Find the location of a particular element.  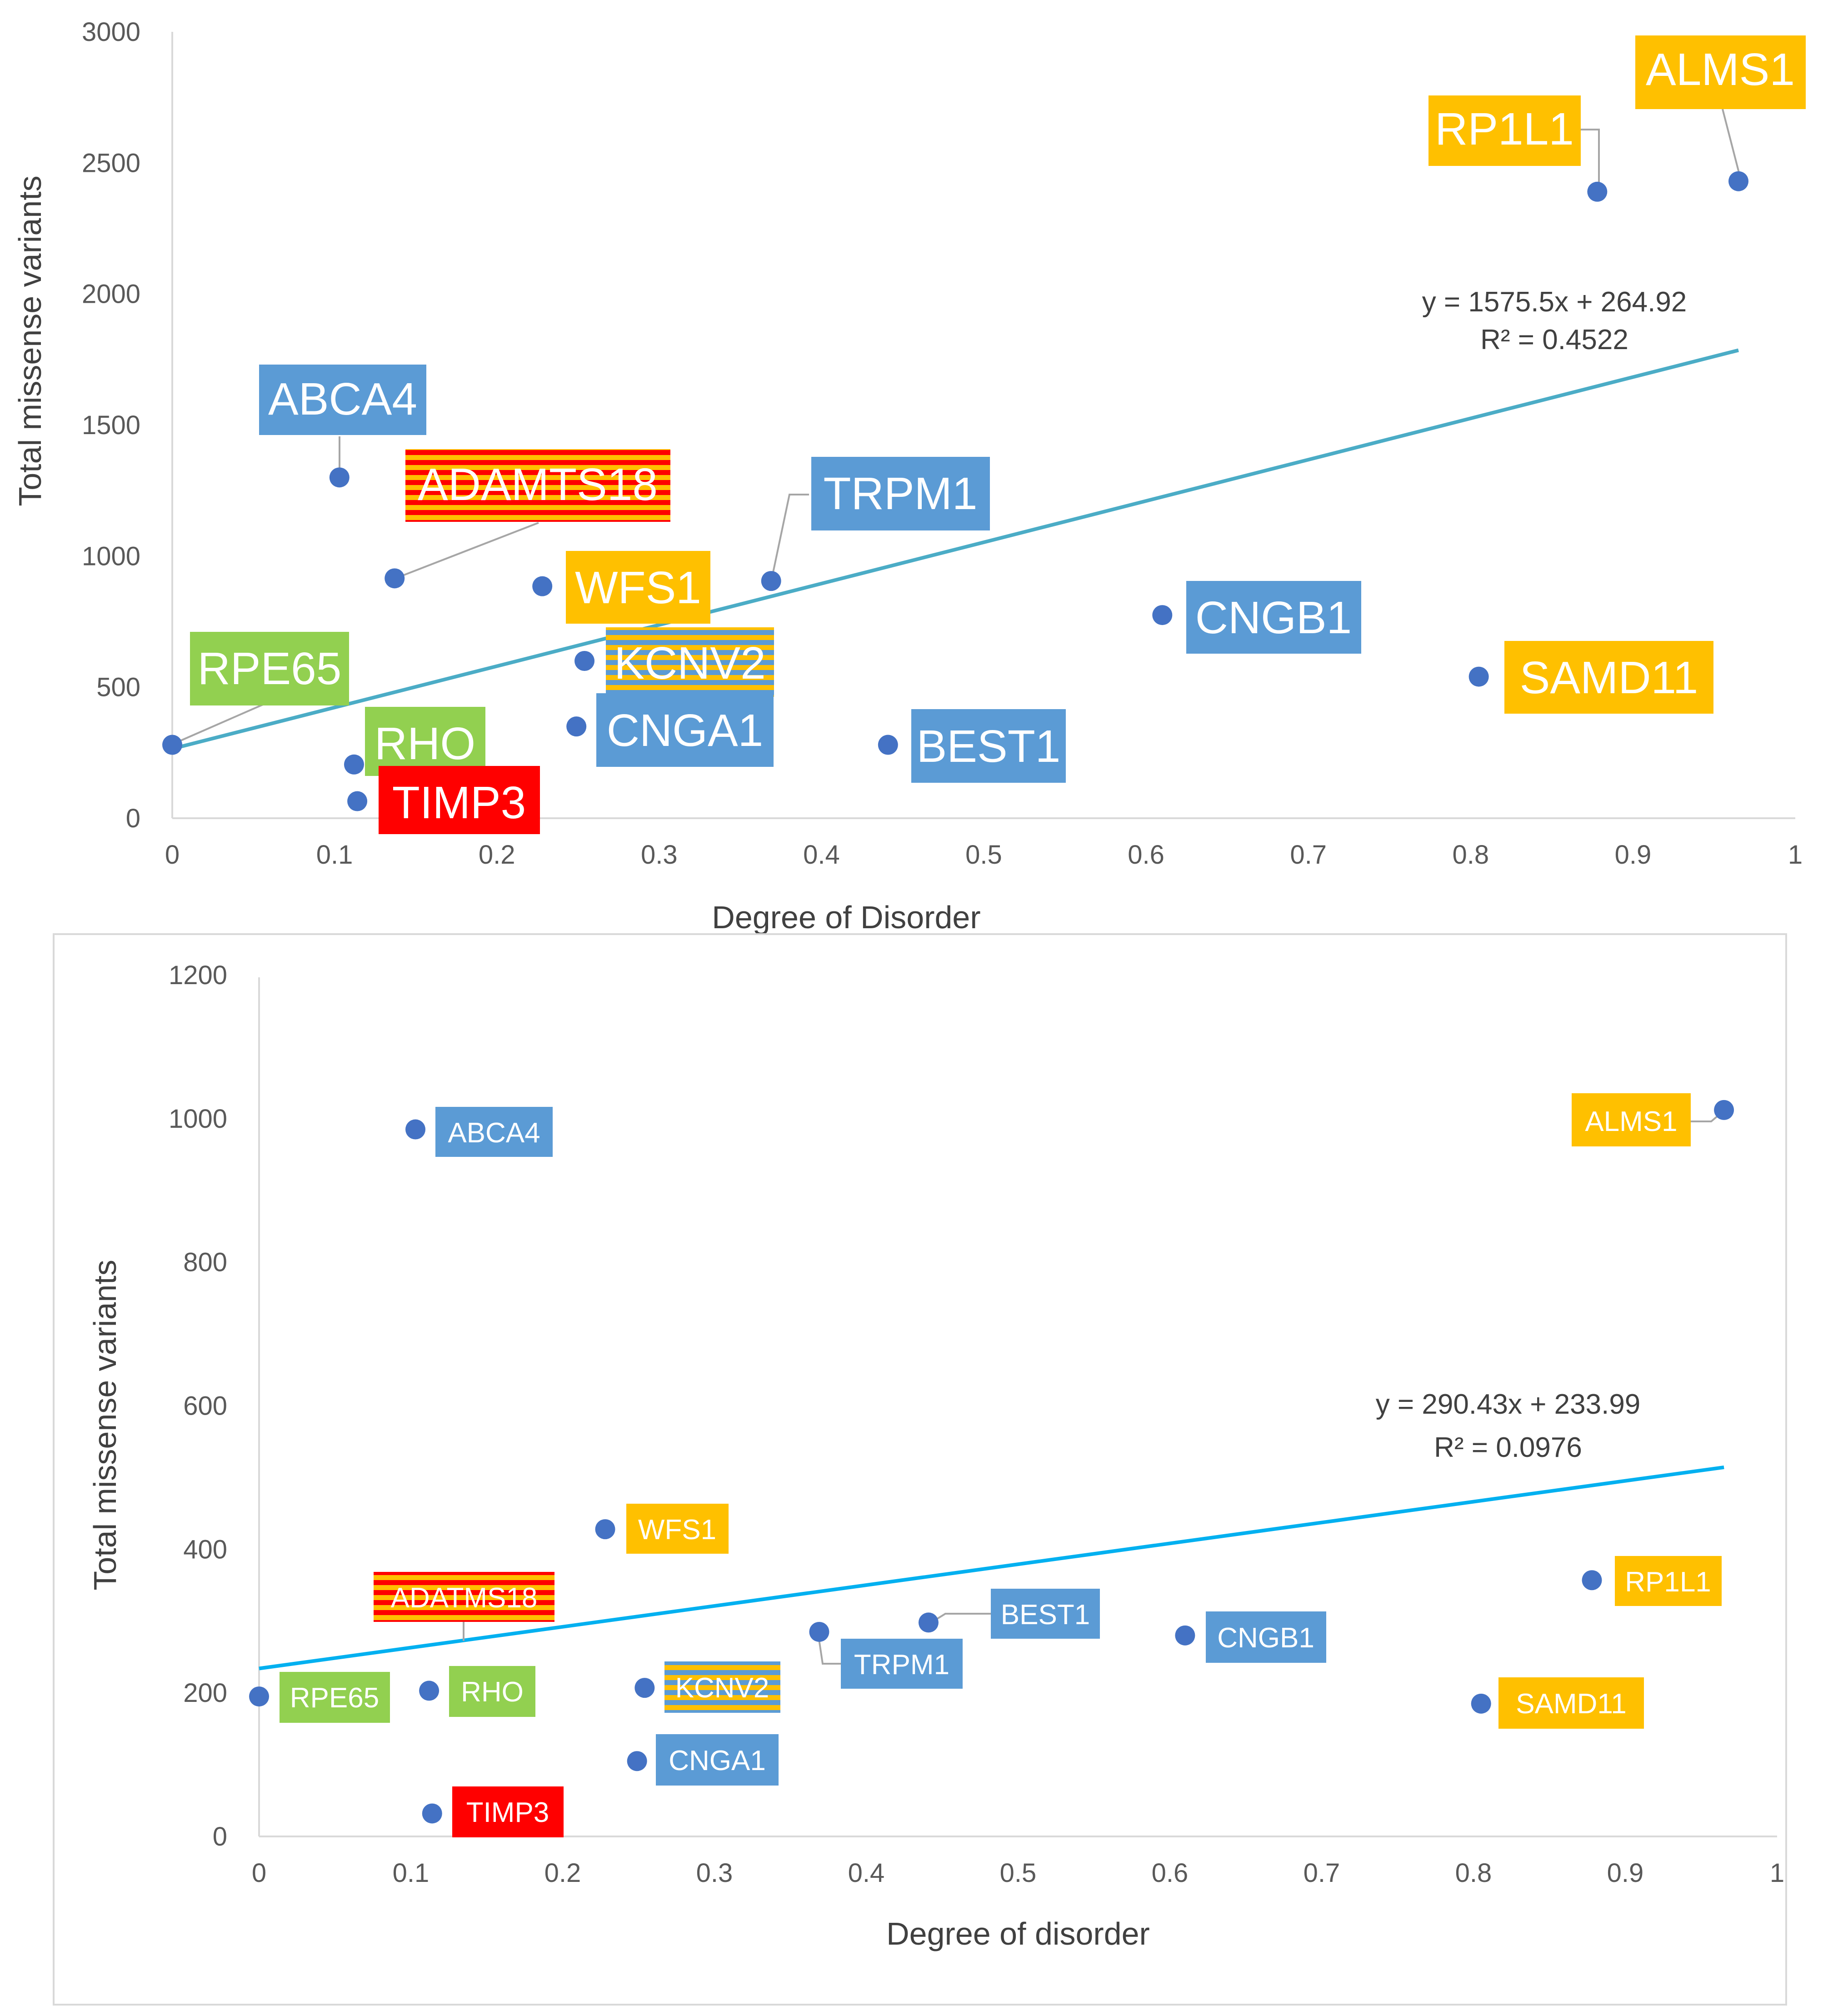

y-tick-labels: 0 200 400 600 800 1000 1200 is located at coordinates (198, 1405).